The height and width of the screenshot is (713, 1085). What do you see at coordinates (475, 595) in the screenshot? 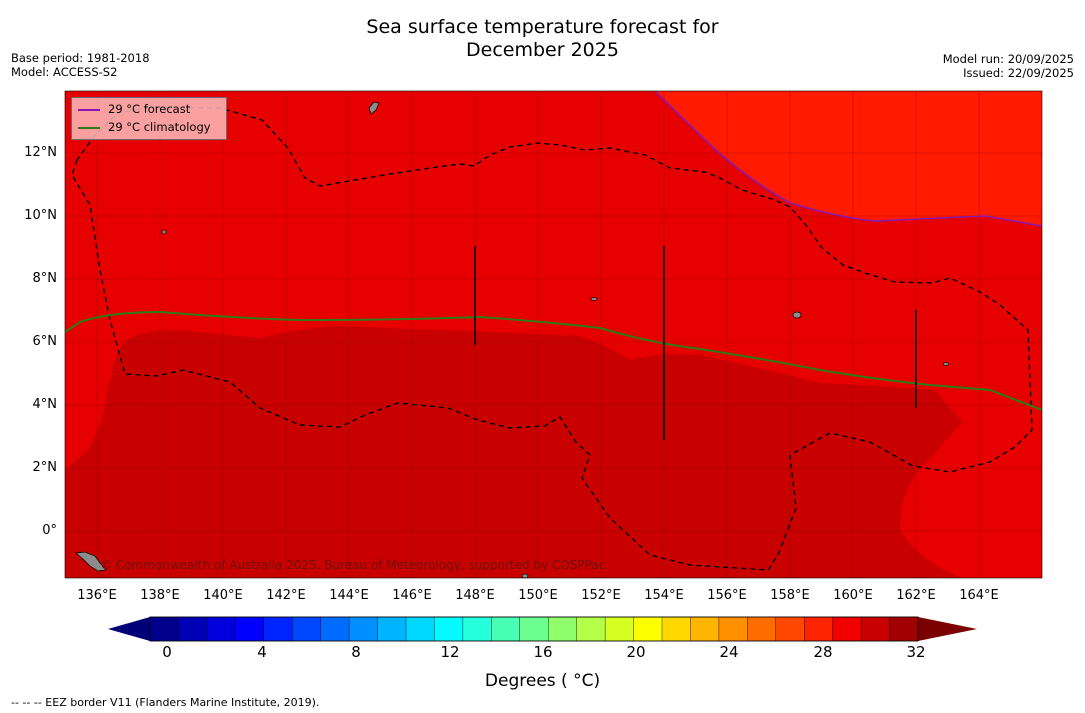
I see `lon-label-148e: 148°E` at bounding box center [475, 595].